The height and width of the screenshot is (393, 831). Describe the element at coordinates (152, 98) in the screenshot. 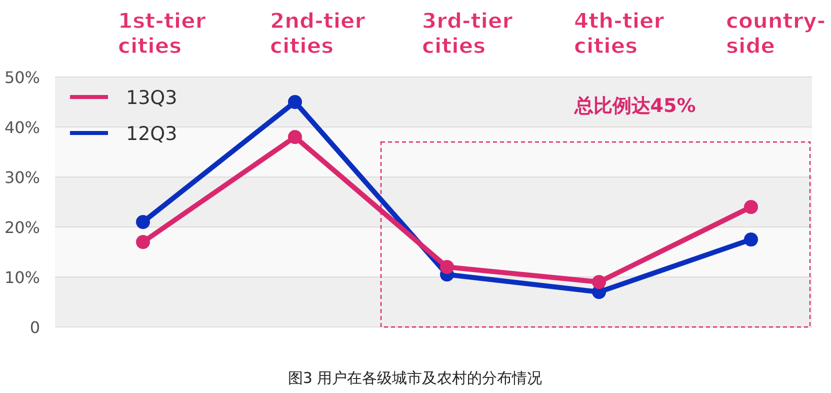

I see `legend-label: 13Q3` at that location.